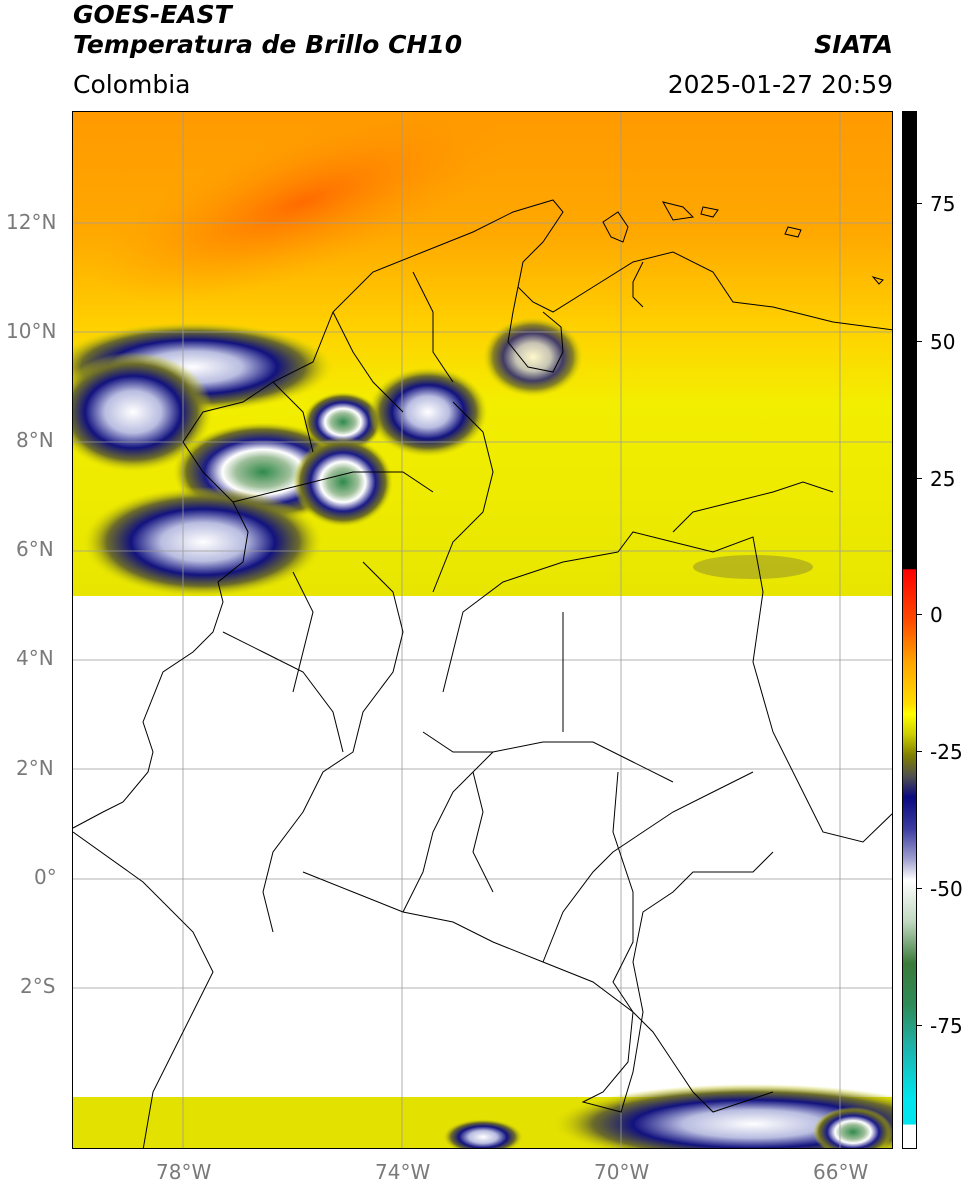  I want to click on lon-label-78w: 78°W, so click(184, 1172).